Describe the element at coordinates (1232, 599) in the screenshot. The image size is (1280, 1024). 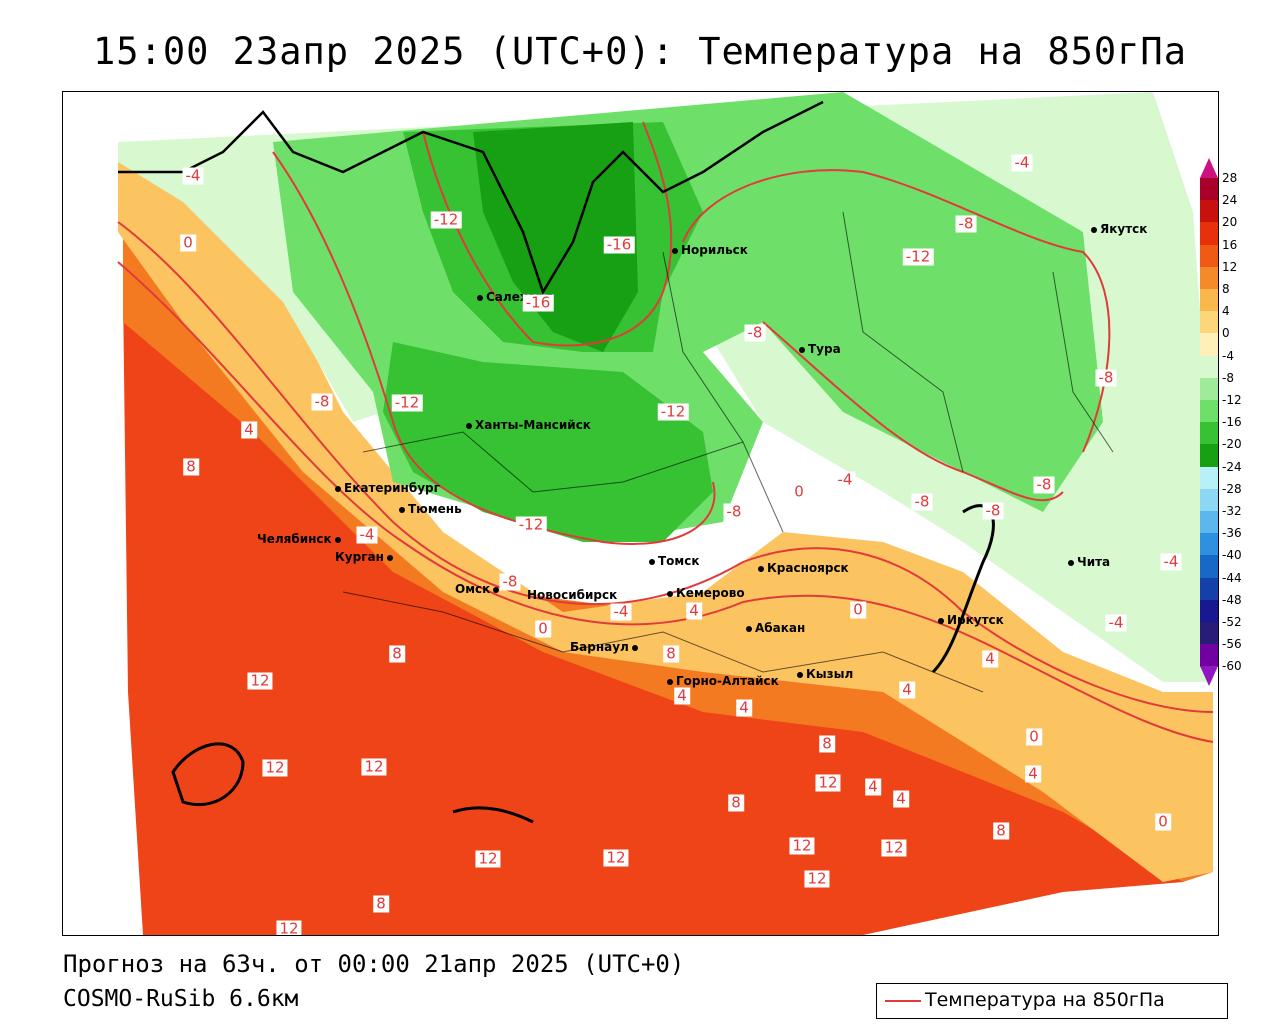
I see `colorbar-tick-label: -48` at that location.